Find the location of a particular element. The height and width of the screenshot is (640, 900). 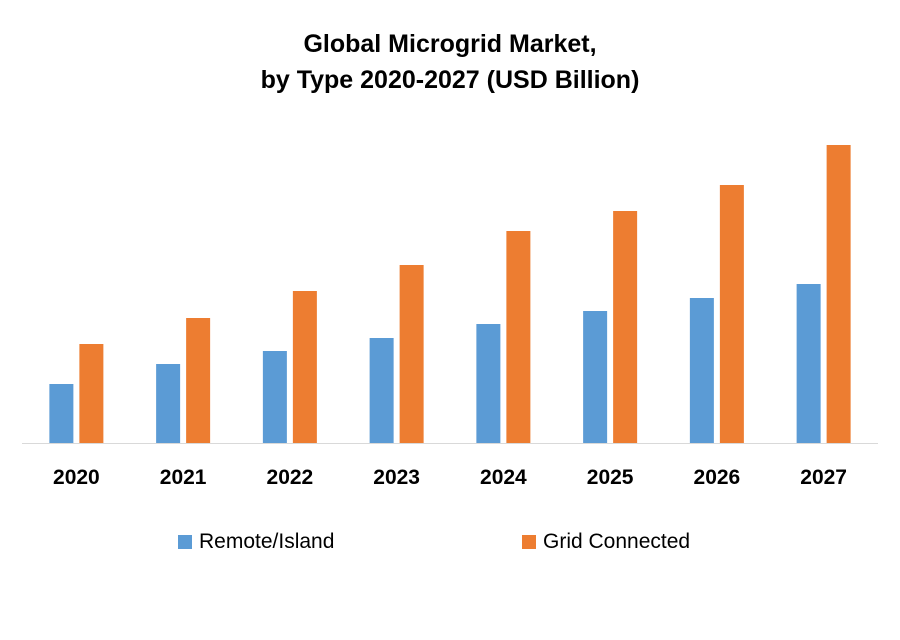

legend-item-remote-island: Remote/Island is located at coordinates (256, 542).